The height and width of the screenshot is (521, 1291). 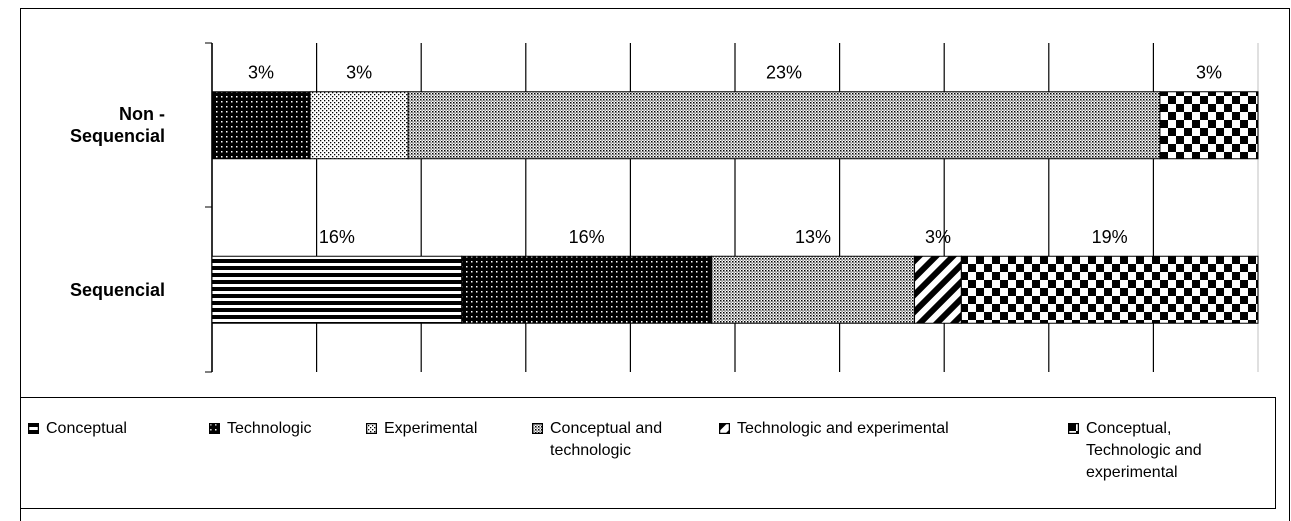 What do you see at coordinates (813, 237) in the screenshot?
I see `data-label: 13%` at bounding box center [813, 237].